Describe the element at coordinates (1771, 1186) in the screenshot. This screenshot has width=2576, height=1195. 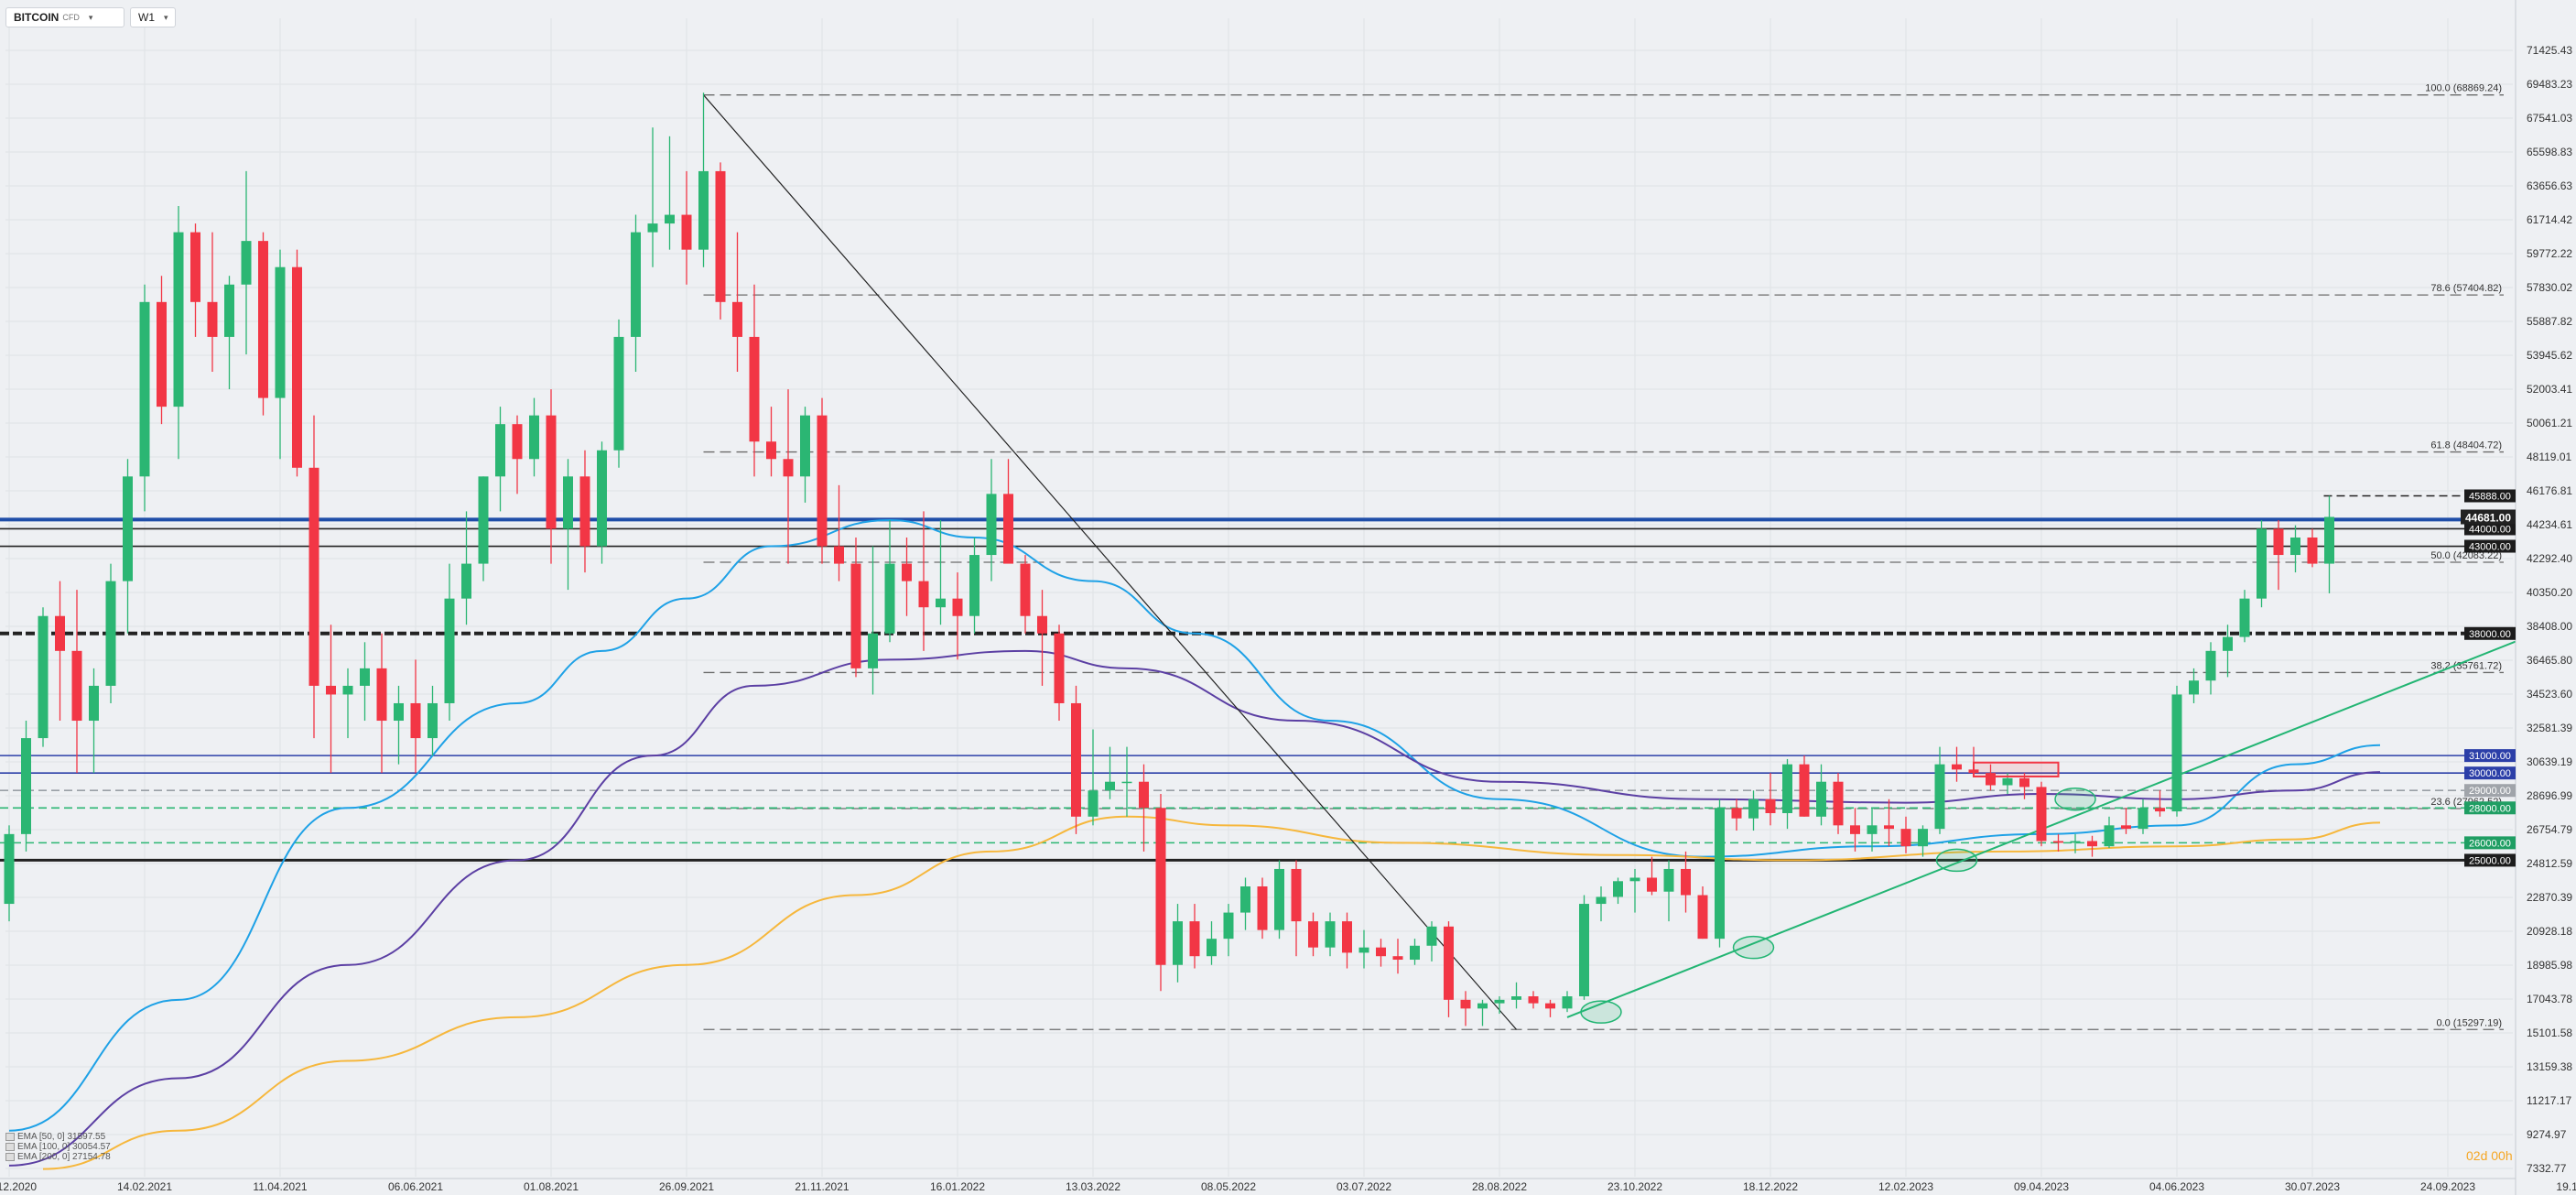
I see `time-tick-label: 18.12.2022` at that location.